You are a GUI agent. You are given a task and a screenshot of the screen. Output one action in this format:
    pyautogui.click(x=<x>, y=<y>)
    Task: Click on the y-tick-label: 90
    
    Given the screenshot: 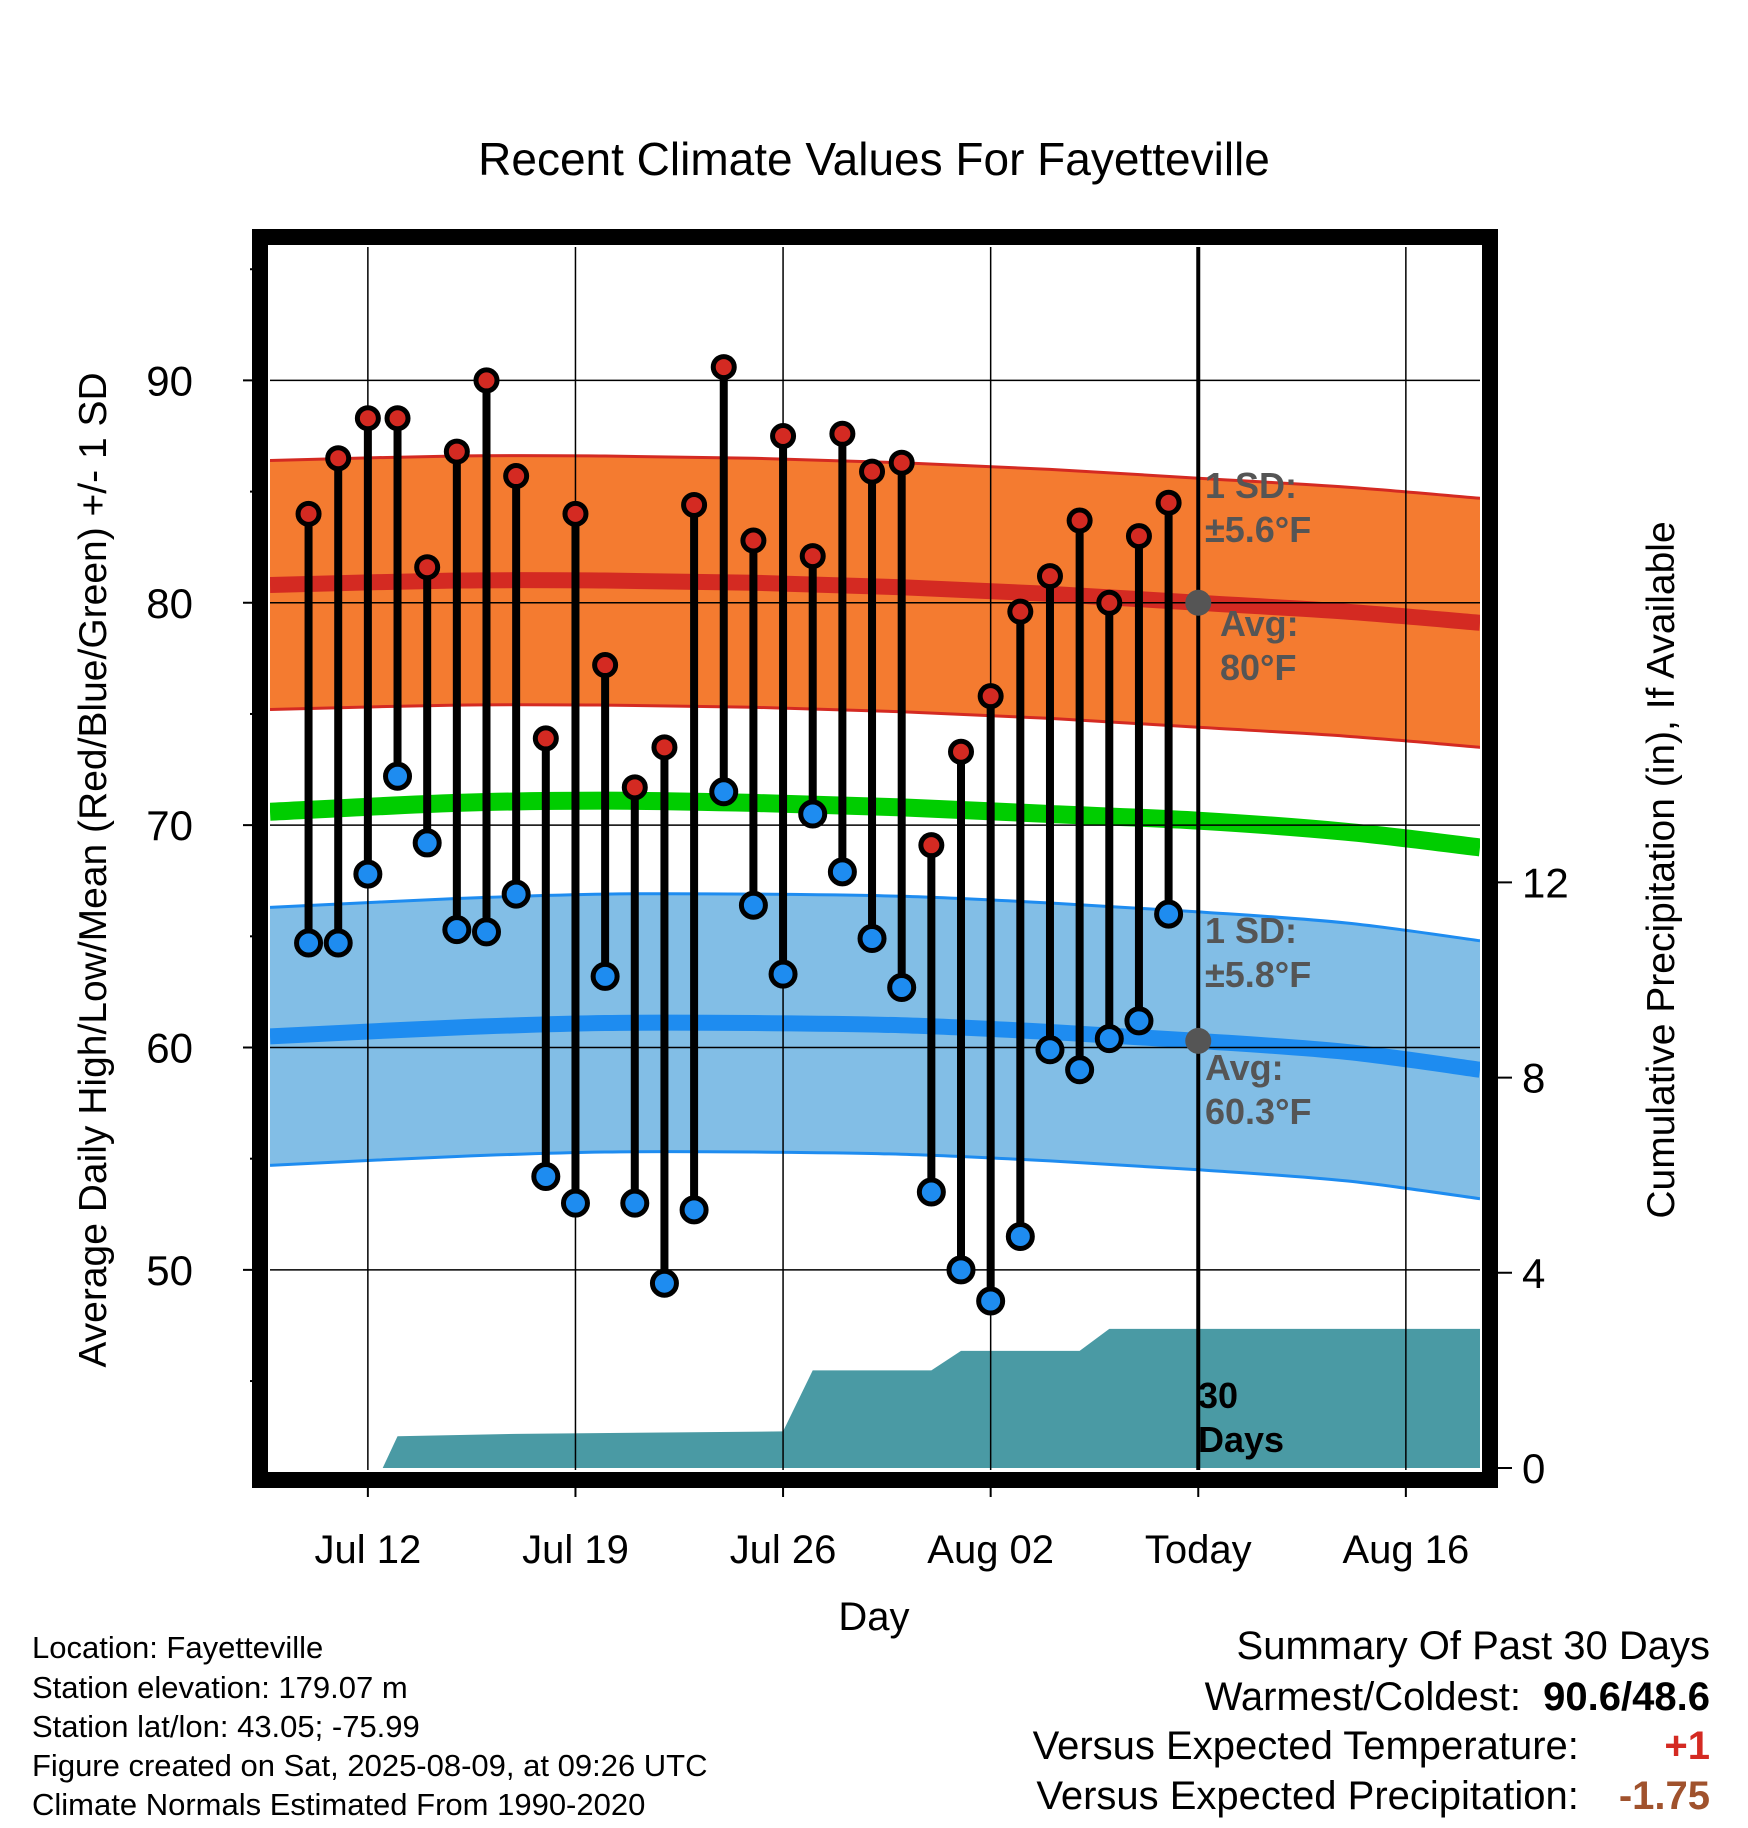 What is the action you would take?
    pyautogui.click(x=169, y=380)
    